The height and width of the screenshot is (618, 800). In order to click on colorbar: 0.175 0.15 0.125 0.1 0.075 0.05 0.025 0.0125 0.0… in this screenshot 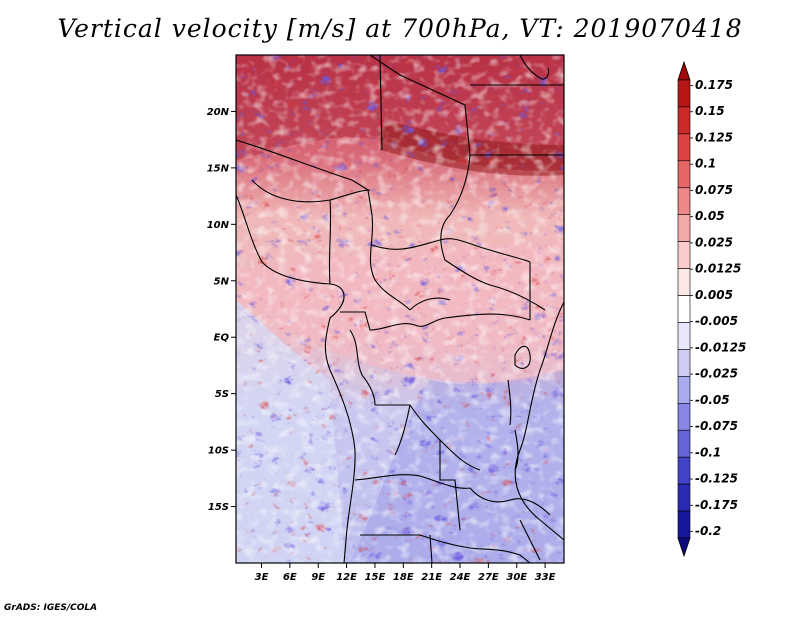, I will do `click(711, 309)`.